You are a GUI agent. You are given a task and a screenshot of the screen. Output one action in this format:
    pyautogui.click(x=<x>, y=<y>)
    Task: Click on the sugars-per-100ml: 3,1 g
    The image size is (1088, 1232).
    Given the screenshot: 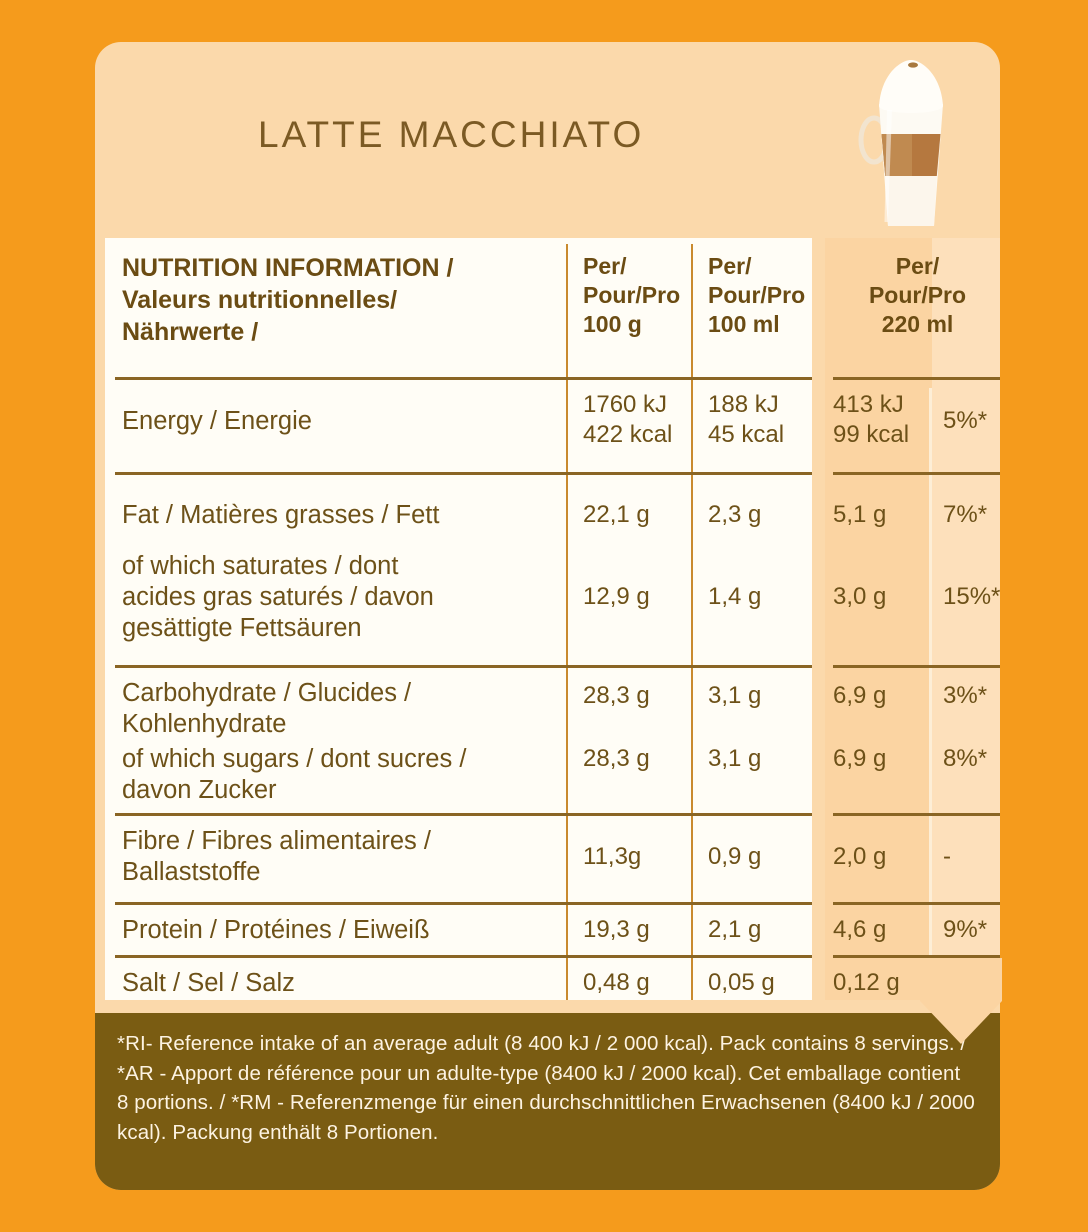 What is the action you would take?
    pyautogui.click(x=735, y=758)
    